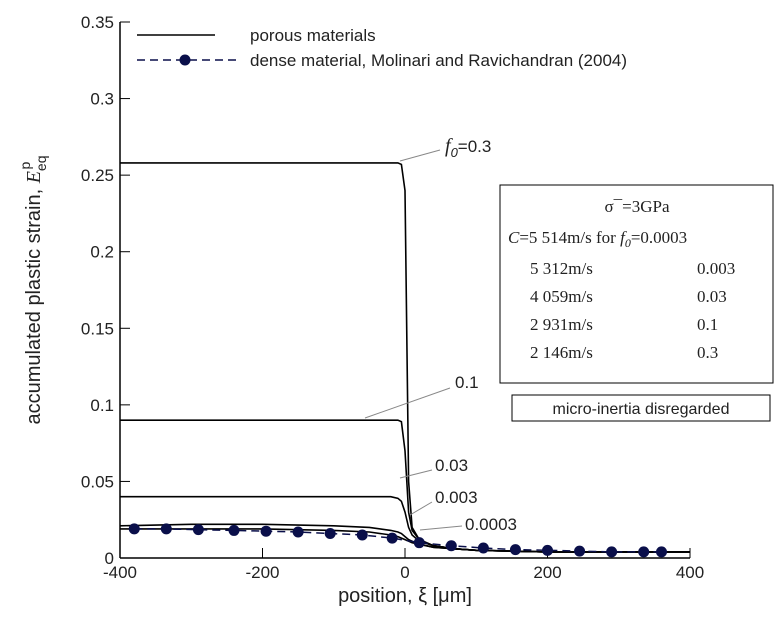  Describe the element at coordinates (707, 352) in the screenshot. I see `box-value: 0.3` at that location.